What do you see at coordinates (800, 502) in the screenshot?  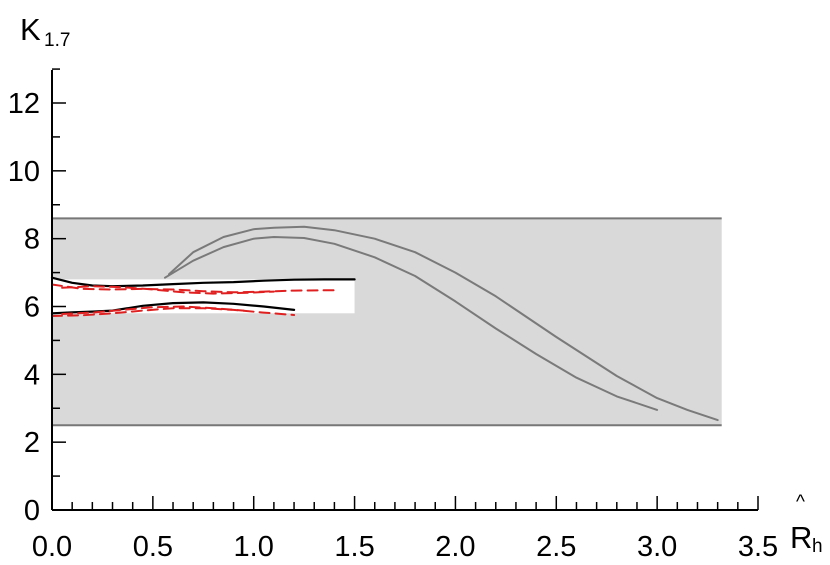 I see `x-axis-title-hat: ^` at bounding box center [800, 502].